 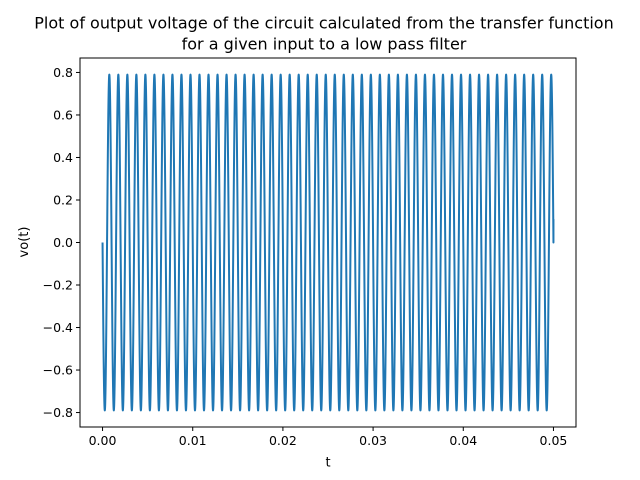 What do you see at coordinates (63, 114) in the screenshot?
I see `y-tick-label: 0.6` at bounding box center [63, 114].